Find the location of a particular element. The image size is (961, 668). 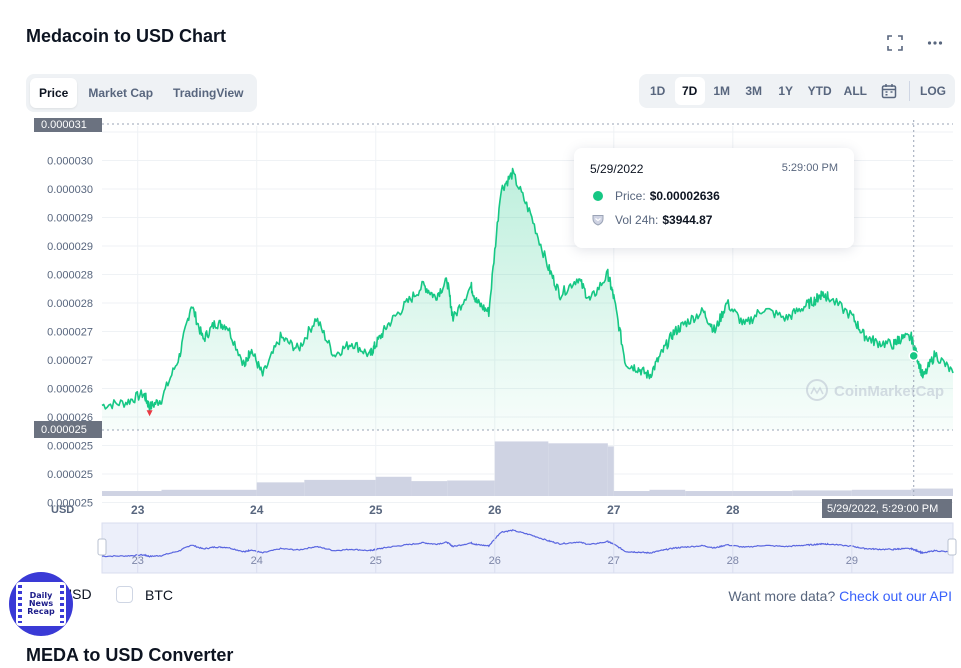

navigator-x-label: 23 is located at coordinates (138, 561).